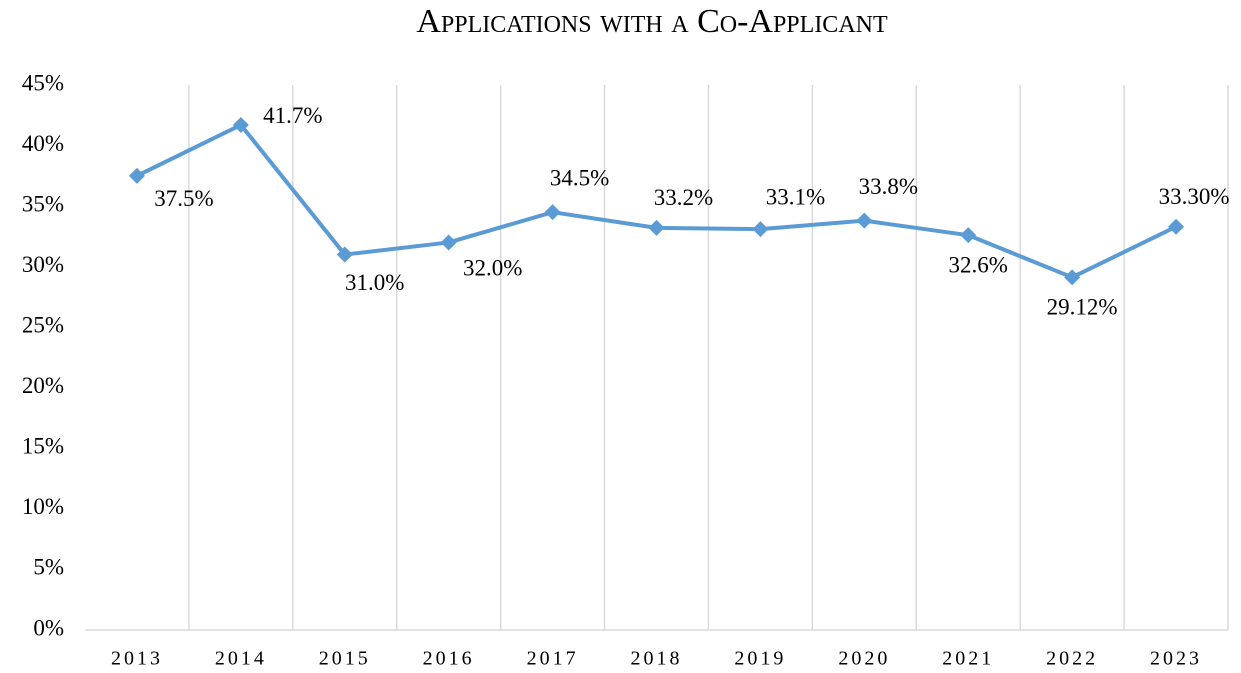 This screenshot has width=1241, height=673. I want to click on y-tick-label: 25%, so click(43, 325).